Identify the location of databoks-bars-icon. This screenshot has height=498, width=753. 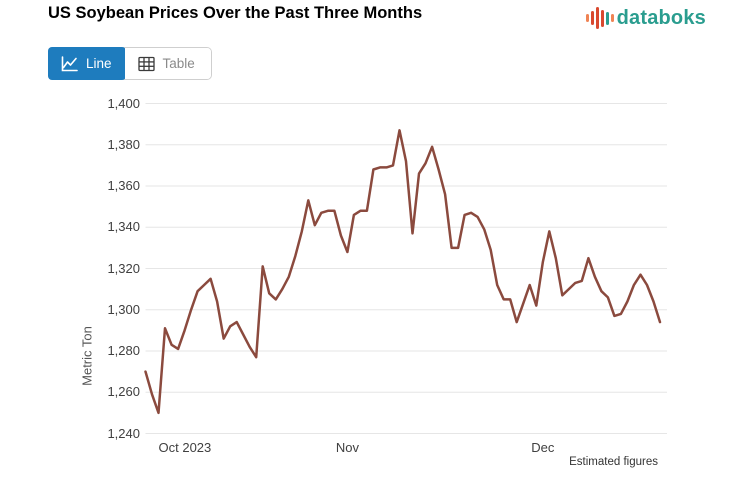
(599, 18).